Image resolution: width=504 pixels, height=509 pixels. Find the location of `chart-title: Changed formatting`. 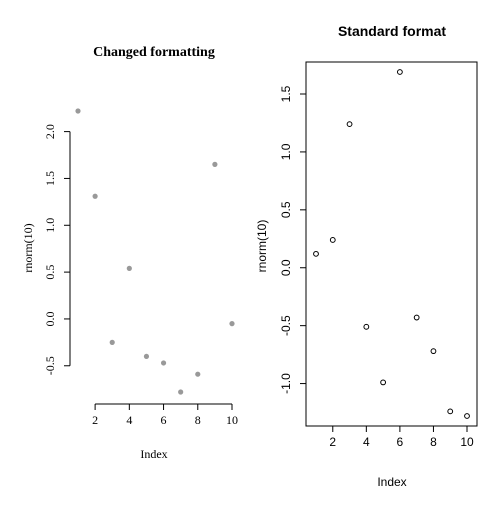

chart-title: Changed formatting is located at coordinates (154, 52).